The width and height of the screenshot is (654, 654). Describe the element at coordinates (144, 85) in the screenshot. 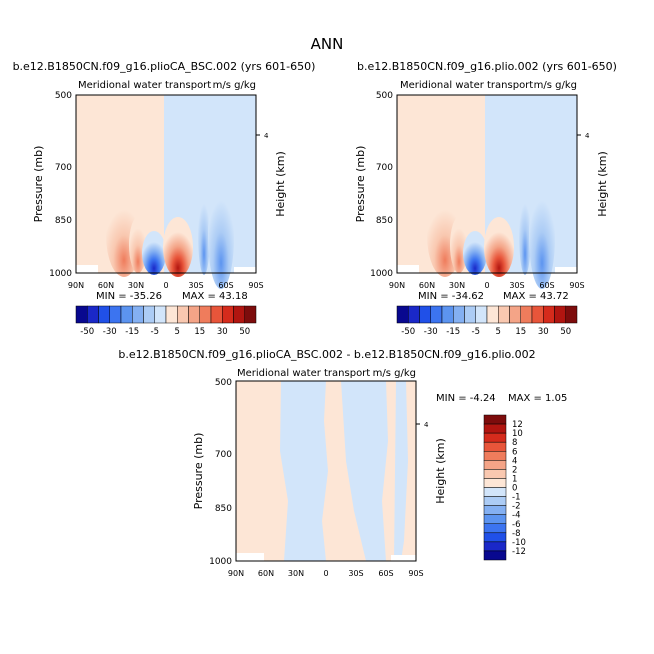

I see `left-subtitle: Meridional water transport` at that location.